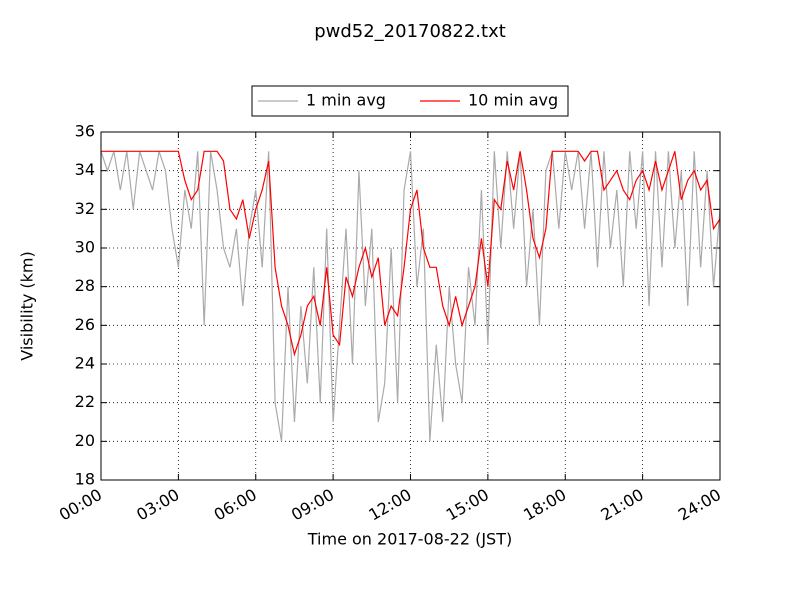 This screenshot has width=800, height=600. Describe the element at coordinates (85, 440) in the screenshot. I see `y-tick-label: 20` at that location.